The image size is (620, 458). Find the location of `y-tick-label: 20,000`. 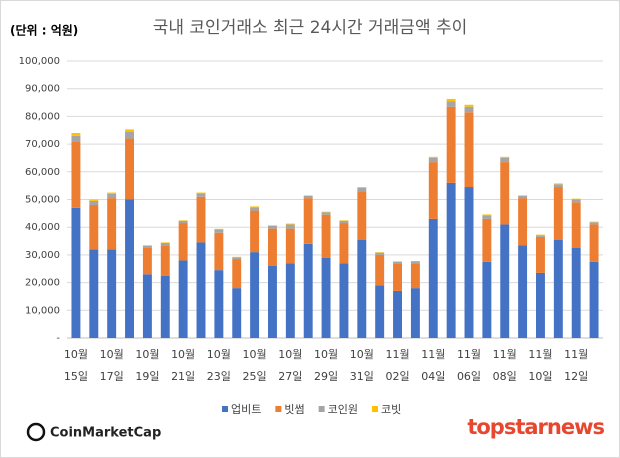

y-tick-label: 20,000 is located at coordinates (42, 283).